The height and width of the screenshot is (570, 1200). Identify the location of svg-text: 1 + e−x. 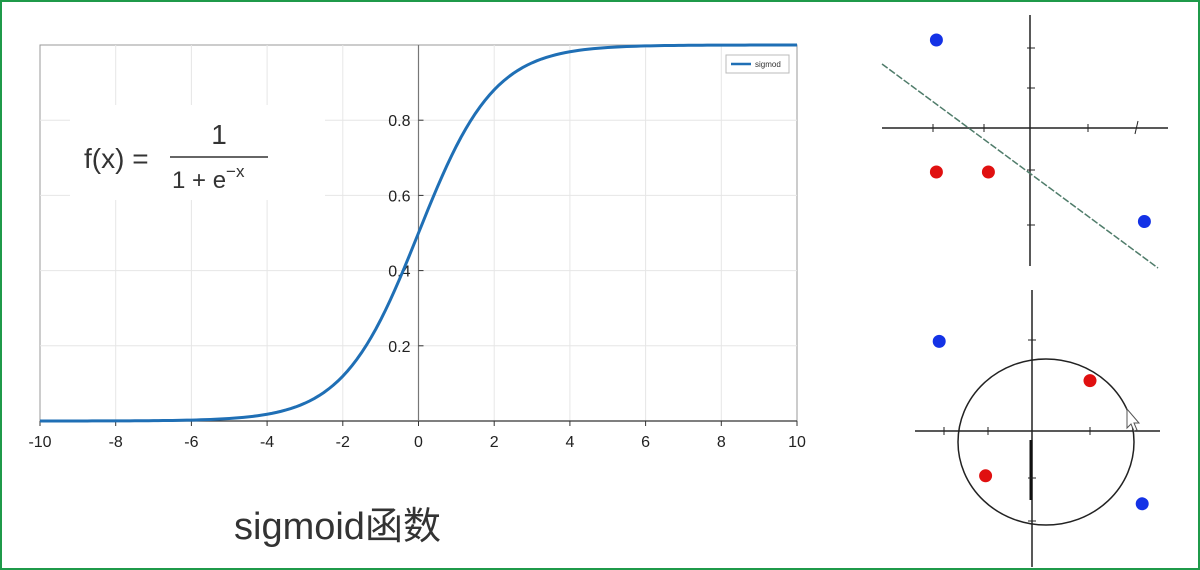
(208, 178).